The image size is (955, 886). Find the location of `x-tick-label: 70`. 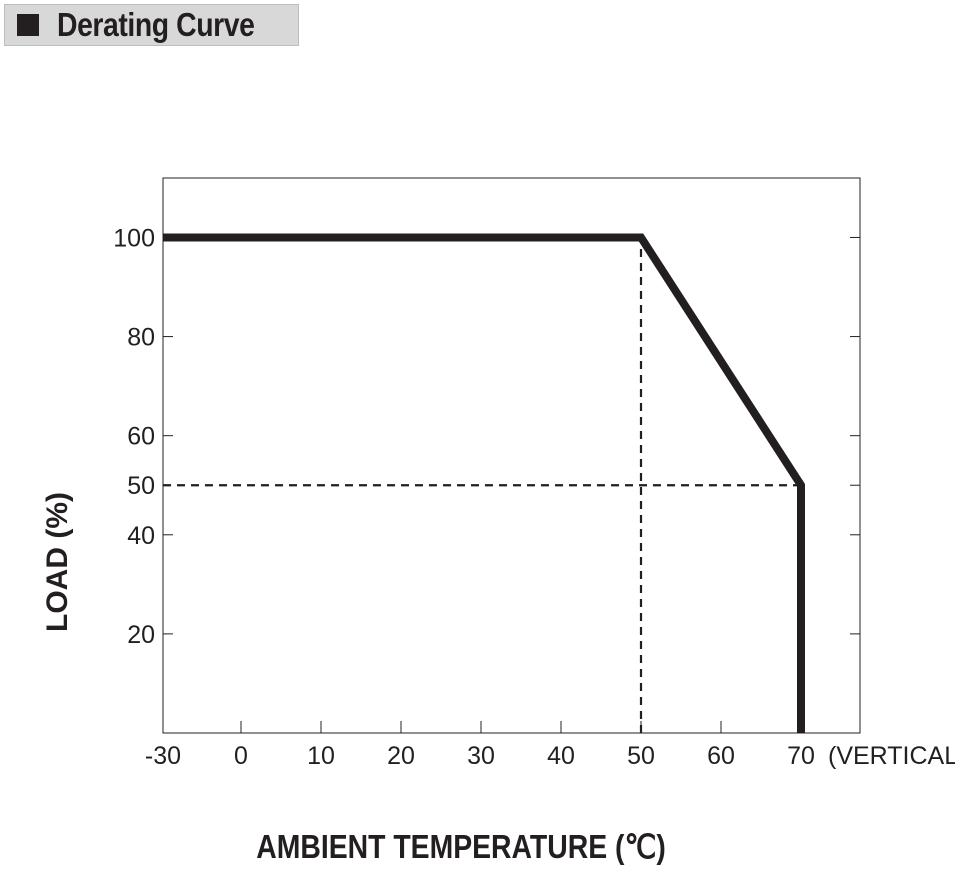

x-tick-label: 70 is located at coordinates (801, 756).